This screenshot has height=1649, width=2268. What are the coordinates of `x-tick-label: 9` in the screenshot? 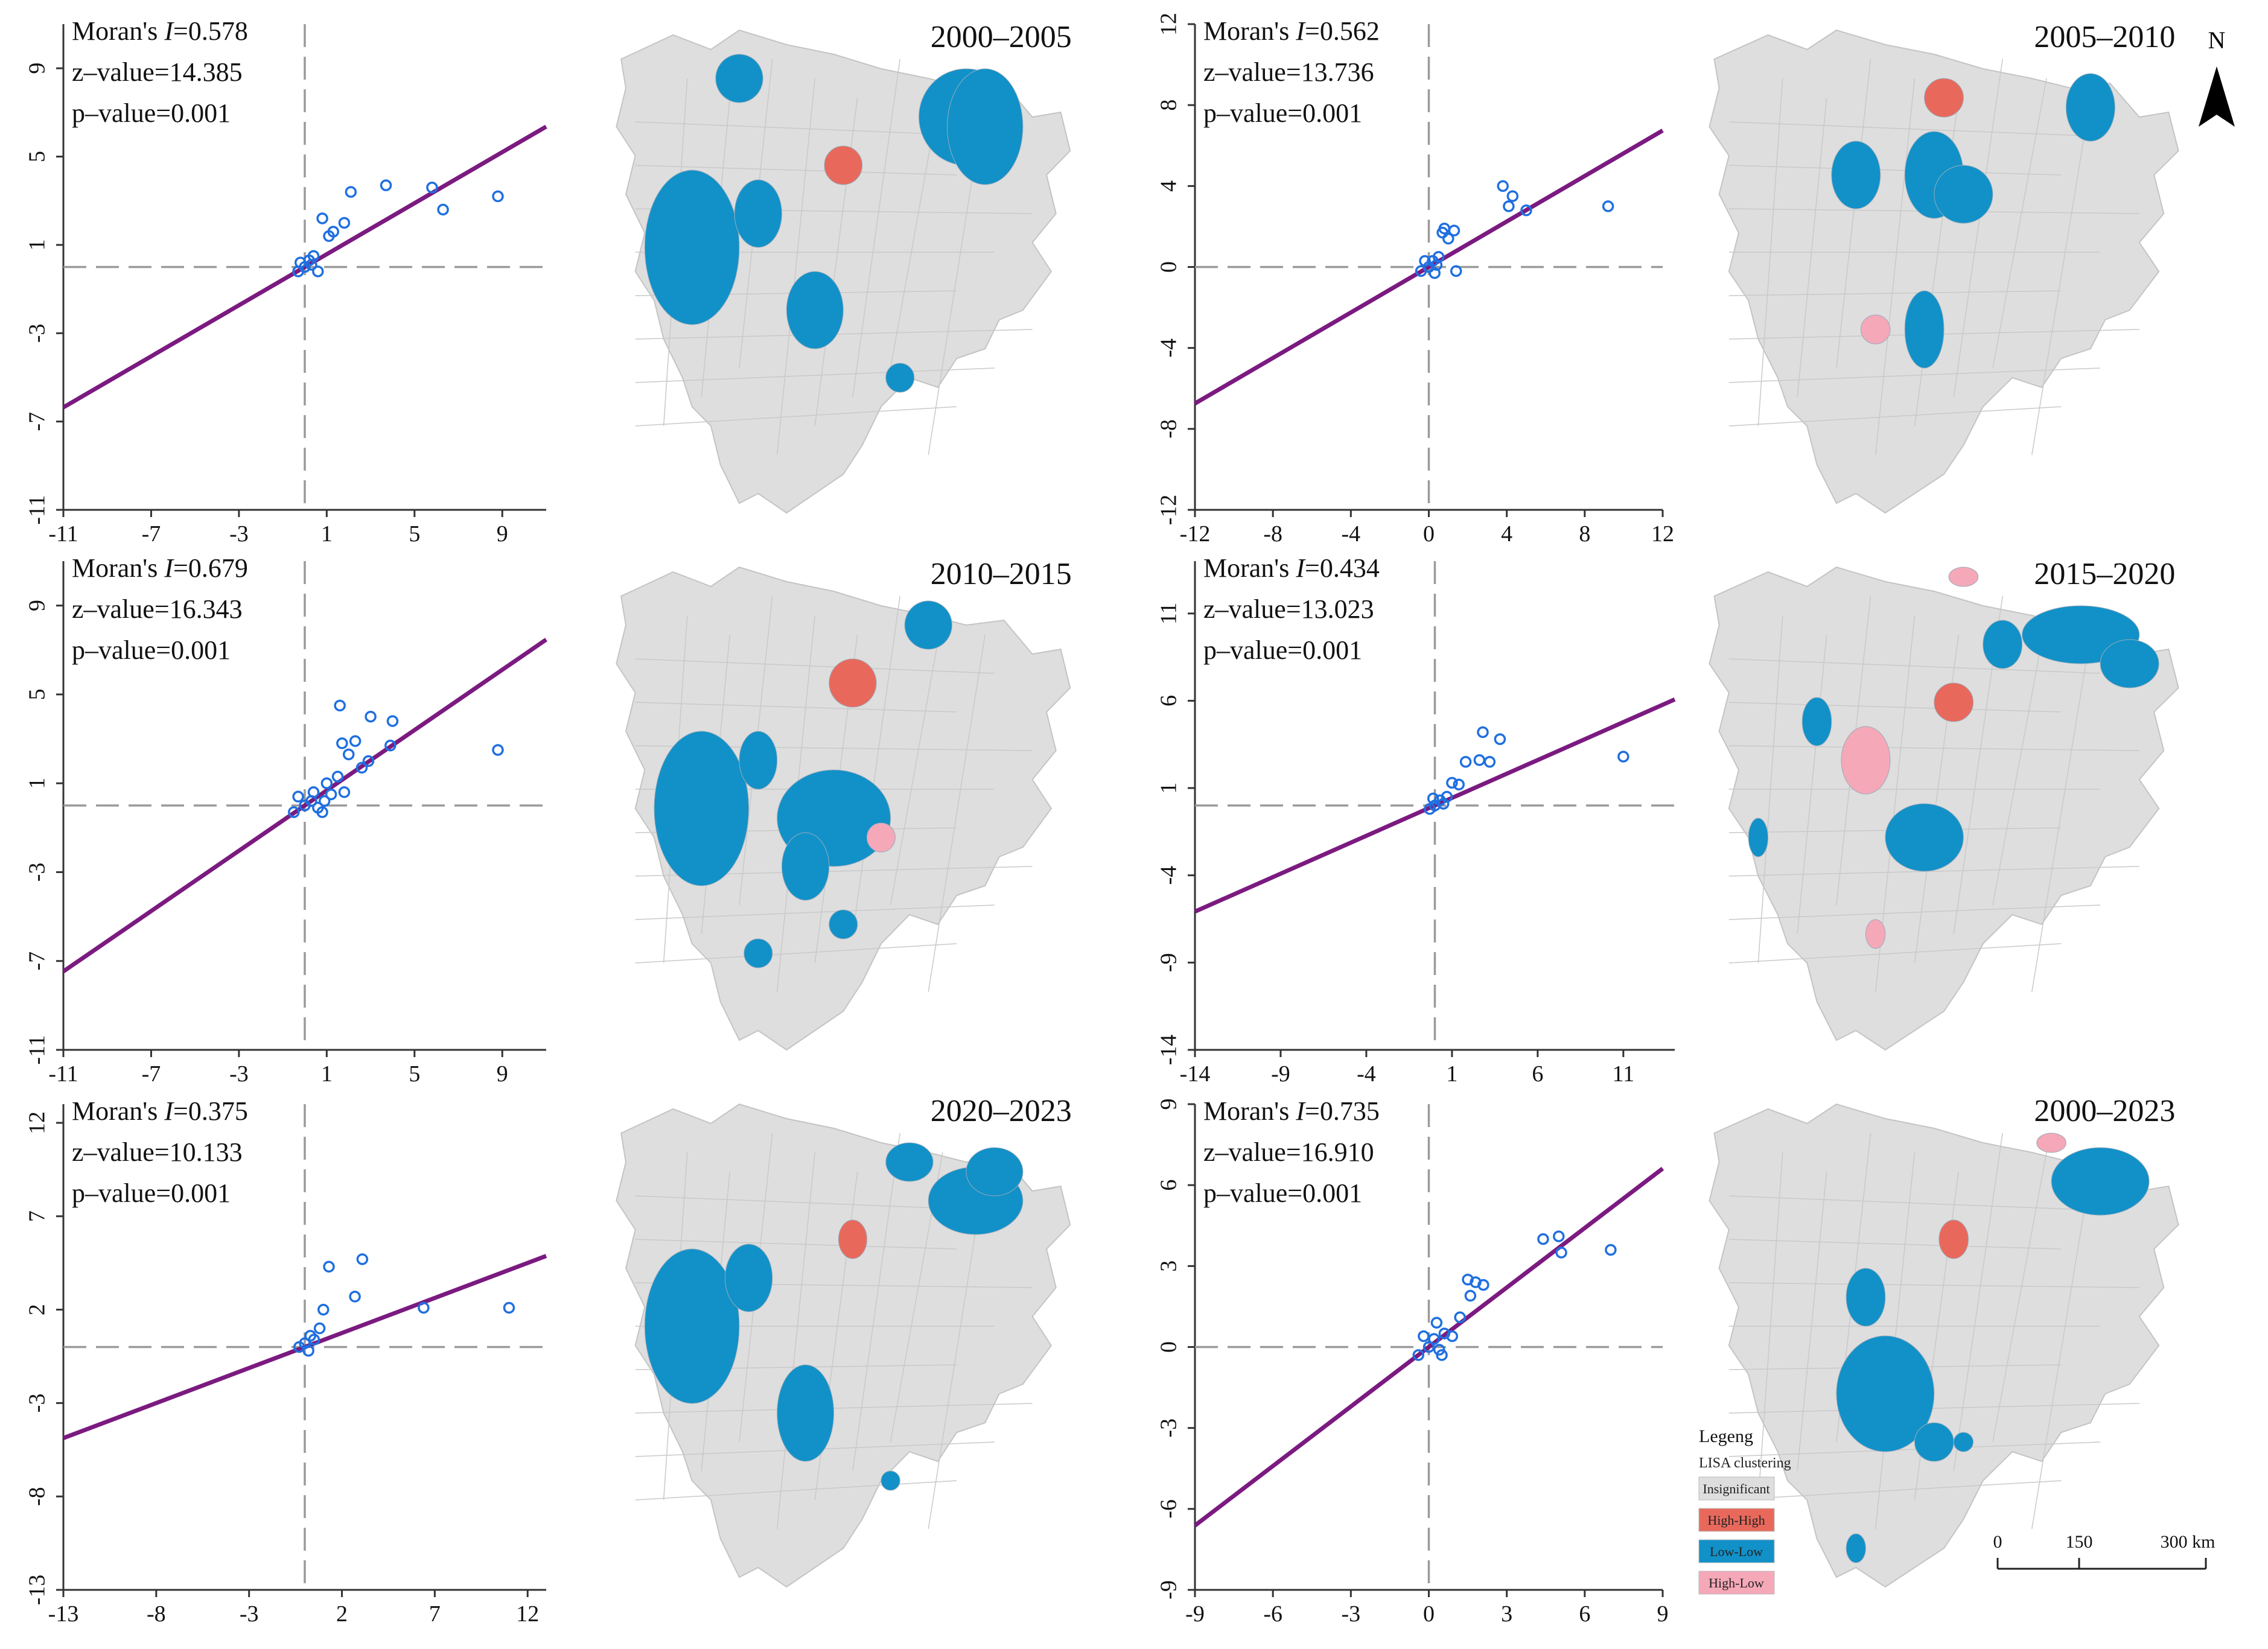 It's located at (502, 534).